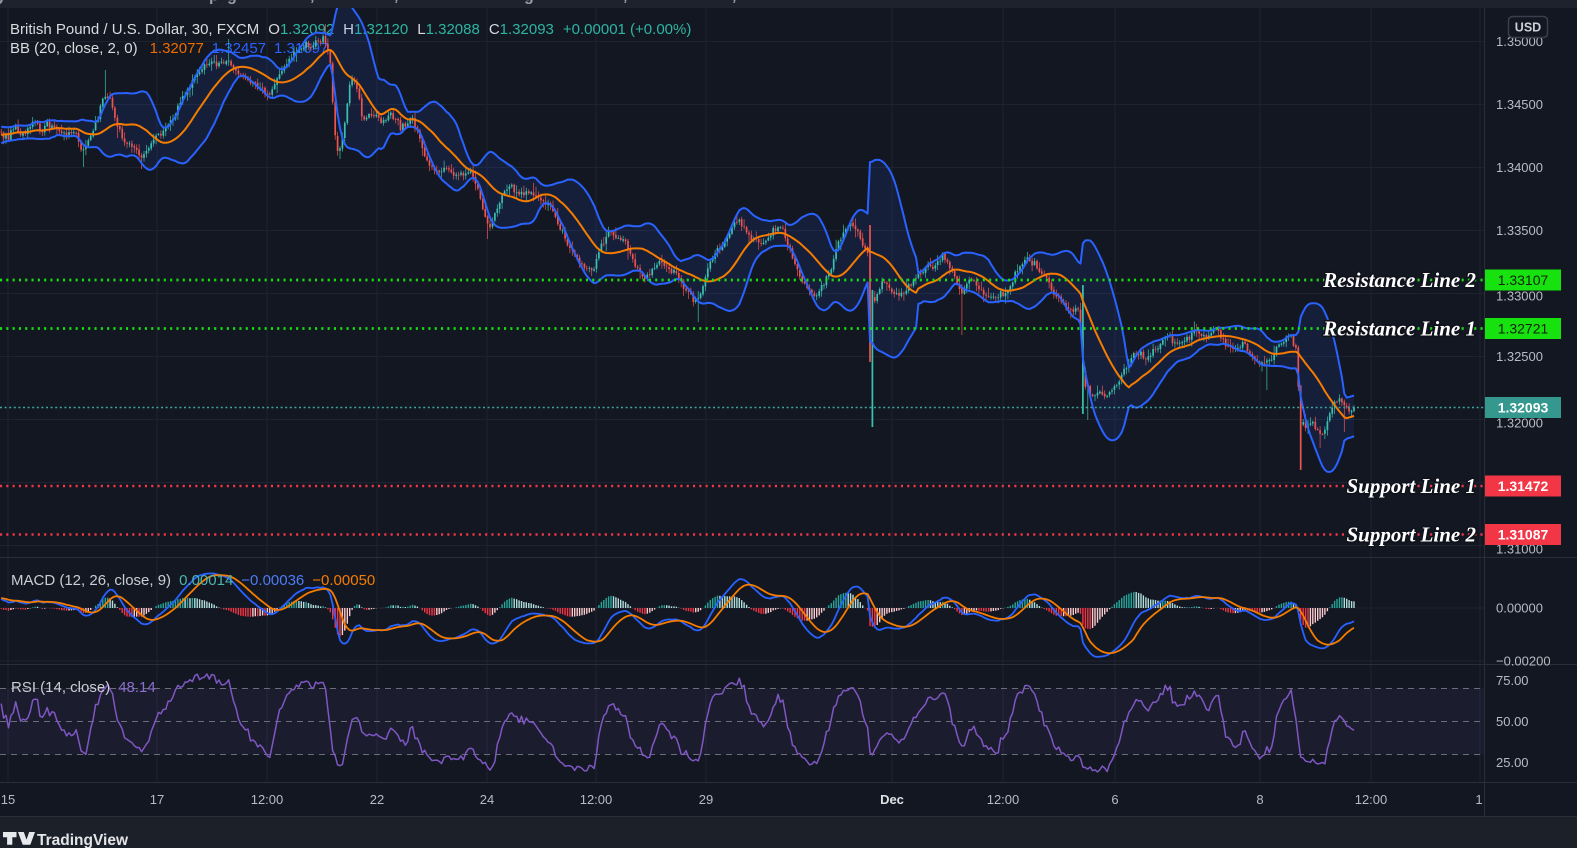  I want to click on svg-text: 24, so click(487, 799).